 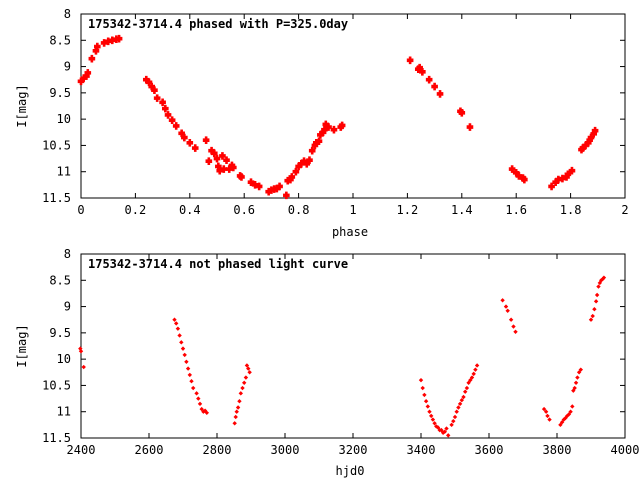 What do you see at coordinates (462, 210) in the screenshot?
I see `x-tick-label: 1.4` at bounding box center [462, 210].